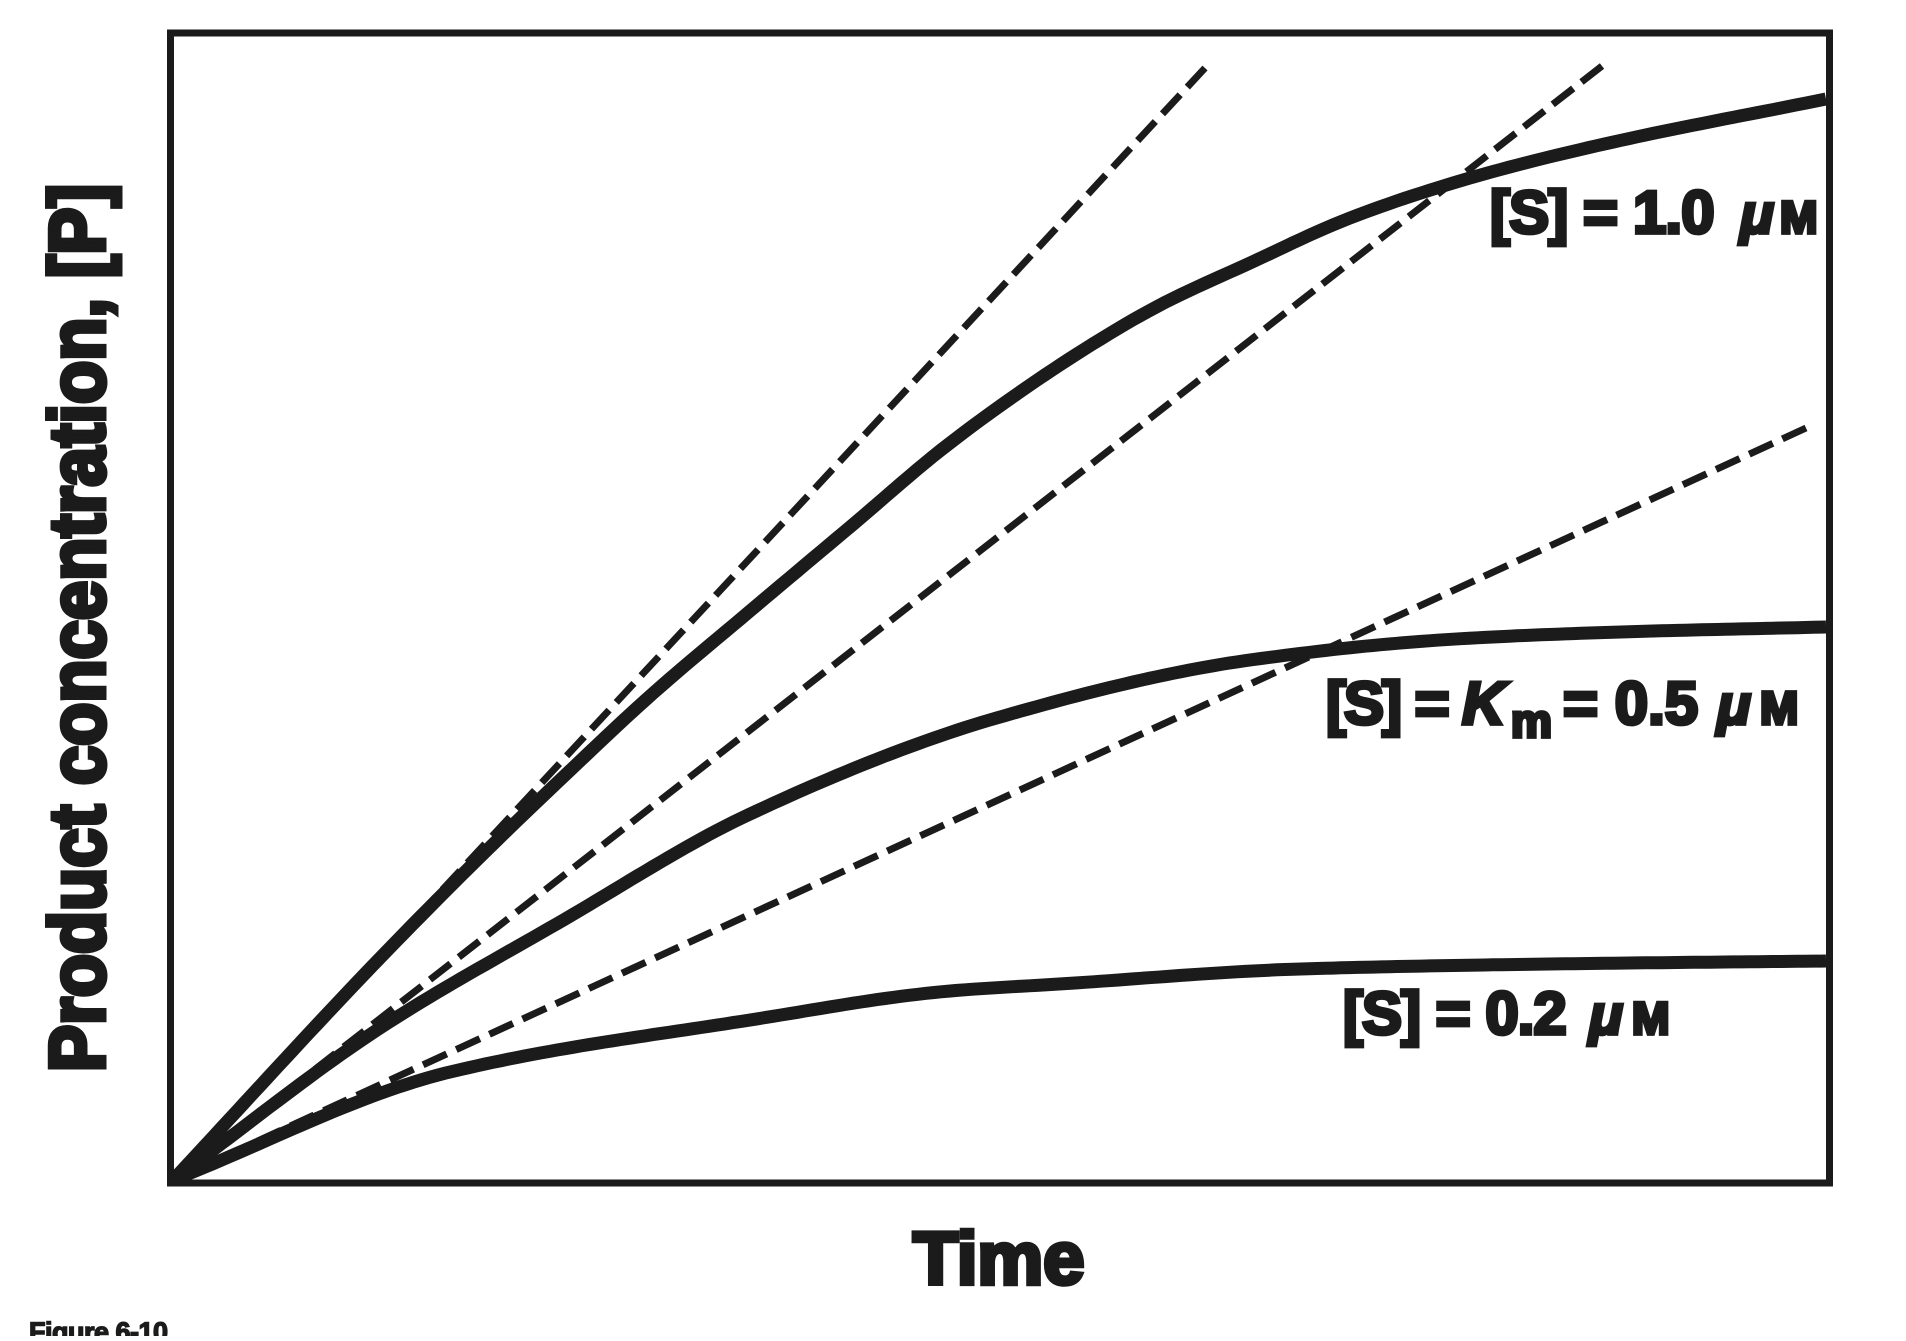 Image resolution: width=1906 pixels, height=1341 pixels. Describe the element at coordinates (1630, 703) in the screenshot. I see `svg-text: = 0.5` at that location.